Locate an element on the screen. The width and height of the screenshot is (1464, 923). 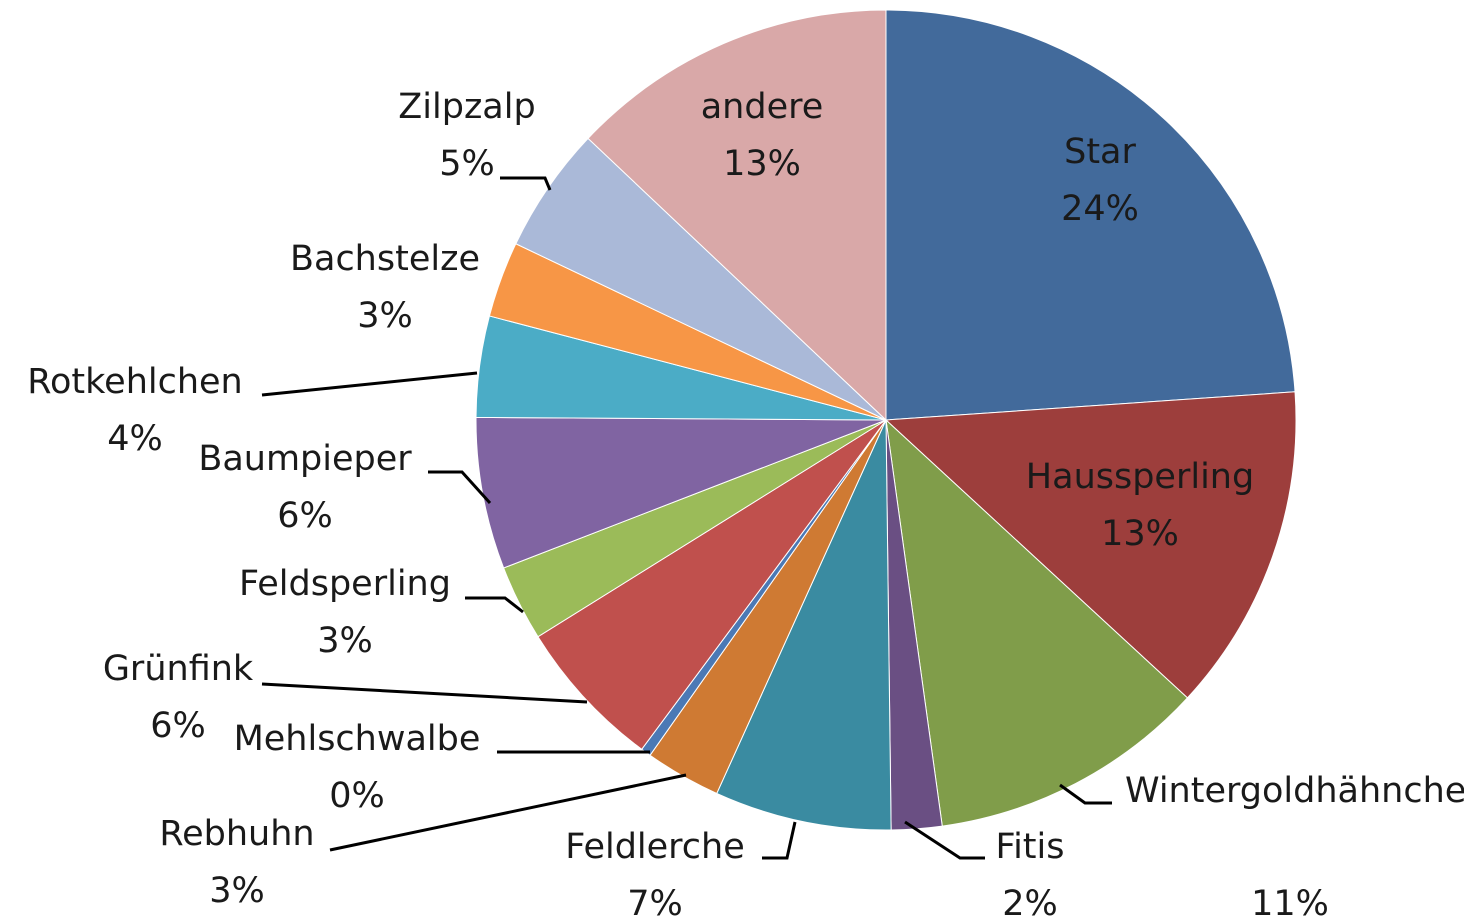
slice-value-label: 5% is located at coordinates (467, 164).